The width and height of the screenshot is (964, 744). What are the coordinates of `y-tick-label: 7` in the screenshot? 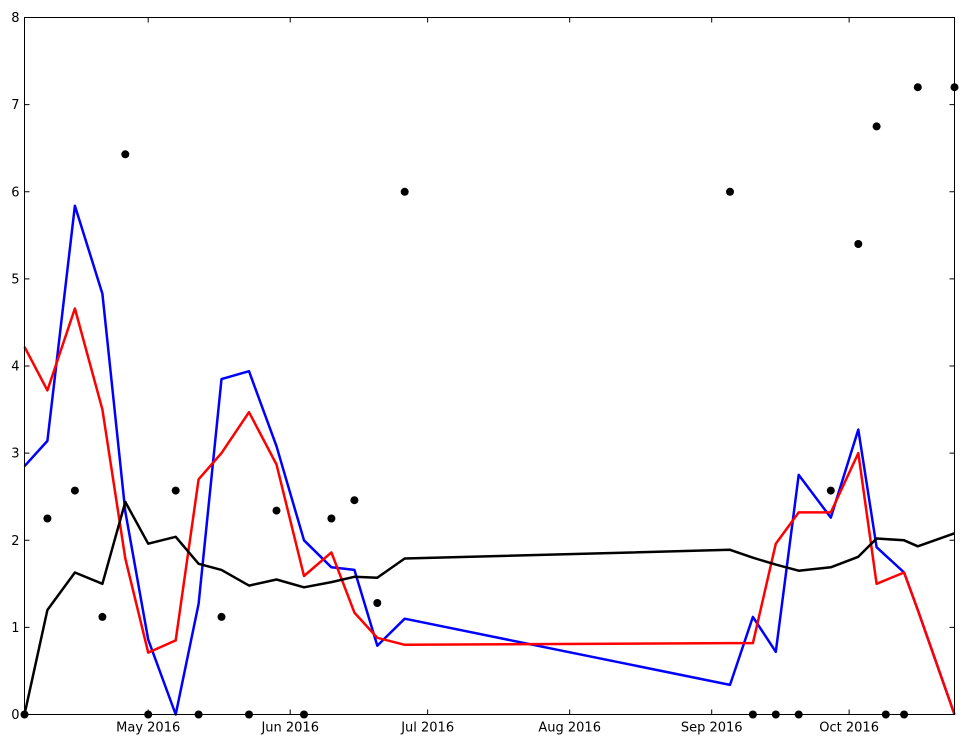 It's located at (15, 105).